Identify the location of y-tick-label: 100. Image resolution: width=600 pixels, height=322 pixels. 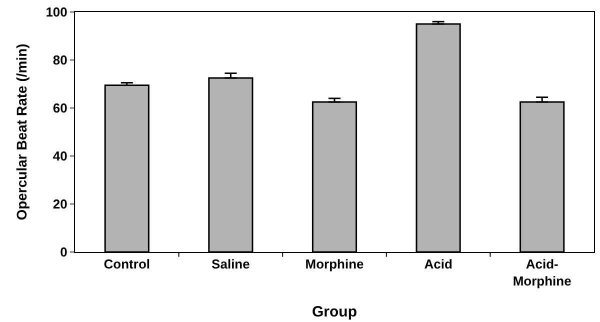
(57, 12).